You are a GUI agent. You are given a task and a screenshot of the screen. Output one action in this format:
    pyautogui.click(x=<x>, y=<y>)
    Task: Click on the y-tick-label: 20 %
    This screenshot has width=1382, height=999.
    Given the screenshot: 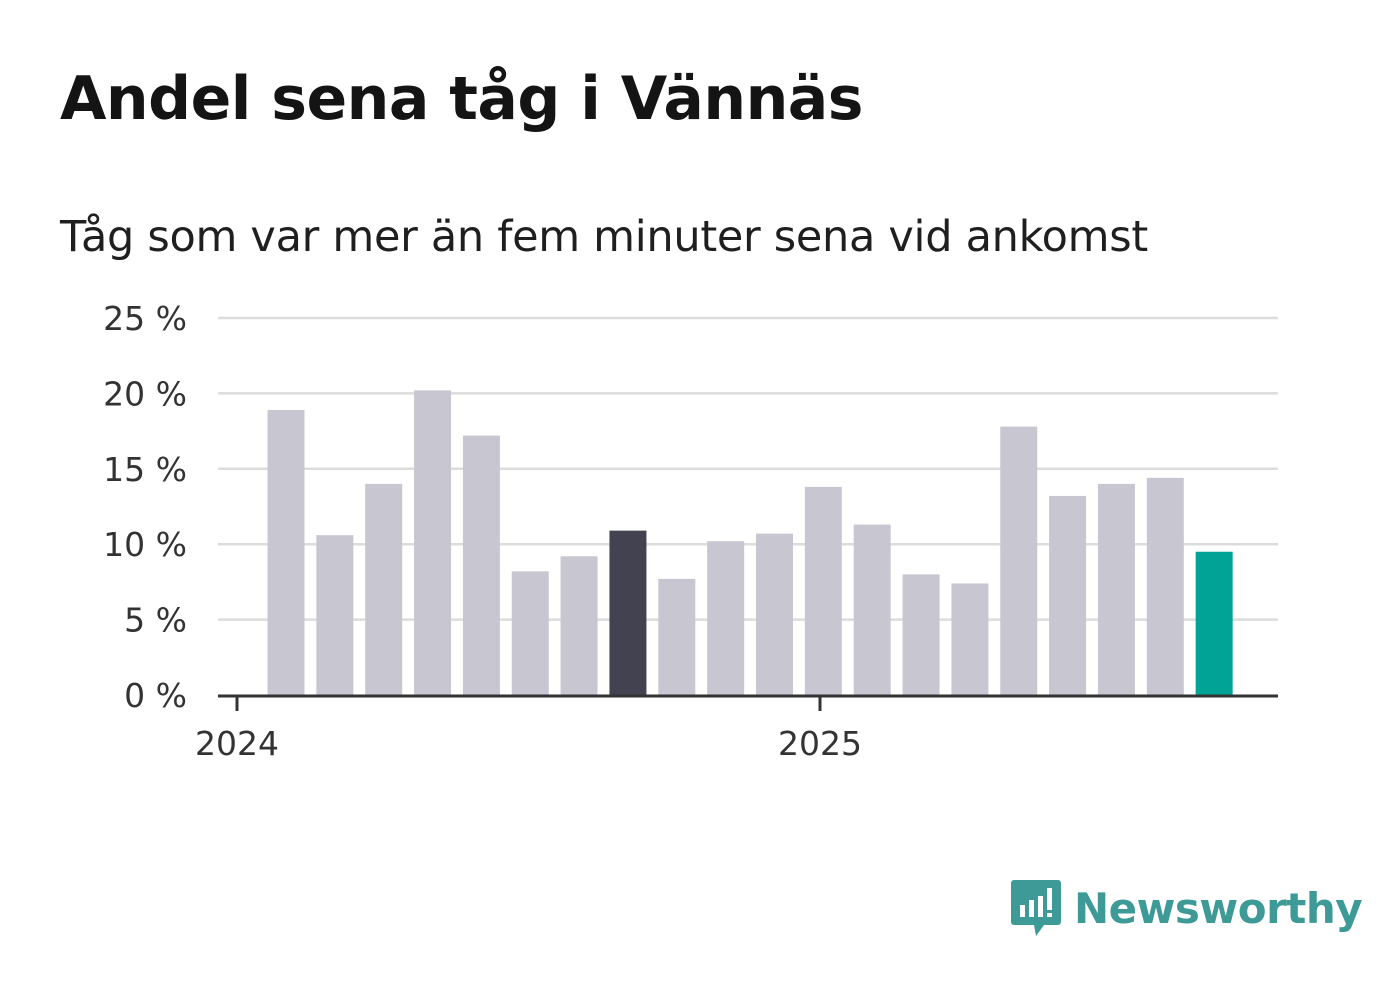 What is the action you would take?
    pyautogui.click(x=145, y=393)
    